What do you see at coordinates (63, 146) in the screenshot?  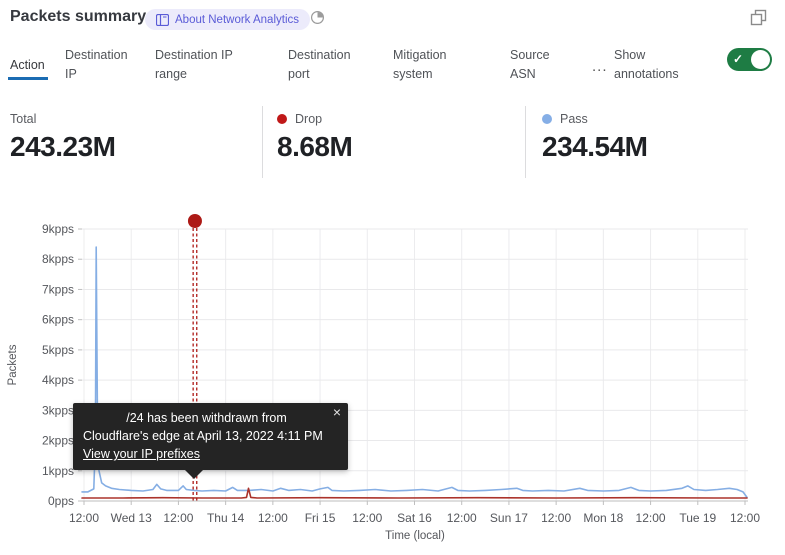 I see `stat-value: 243.23M` at bounding box center [63, 146].